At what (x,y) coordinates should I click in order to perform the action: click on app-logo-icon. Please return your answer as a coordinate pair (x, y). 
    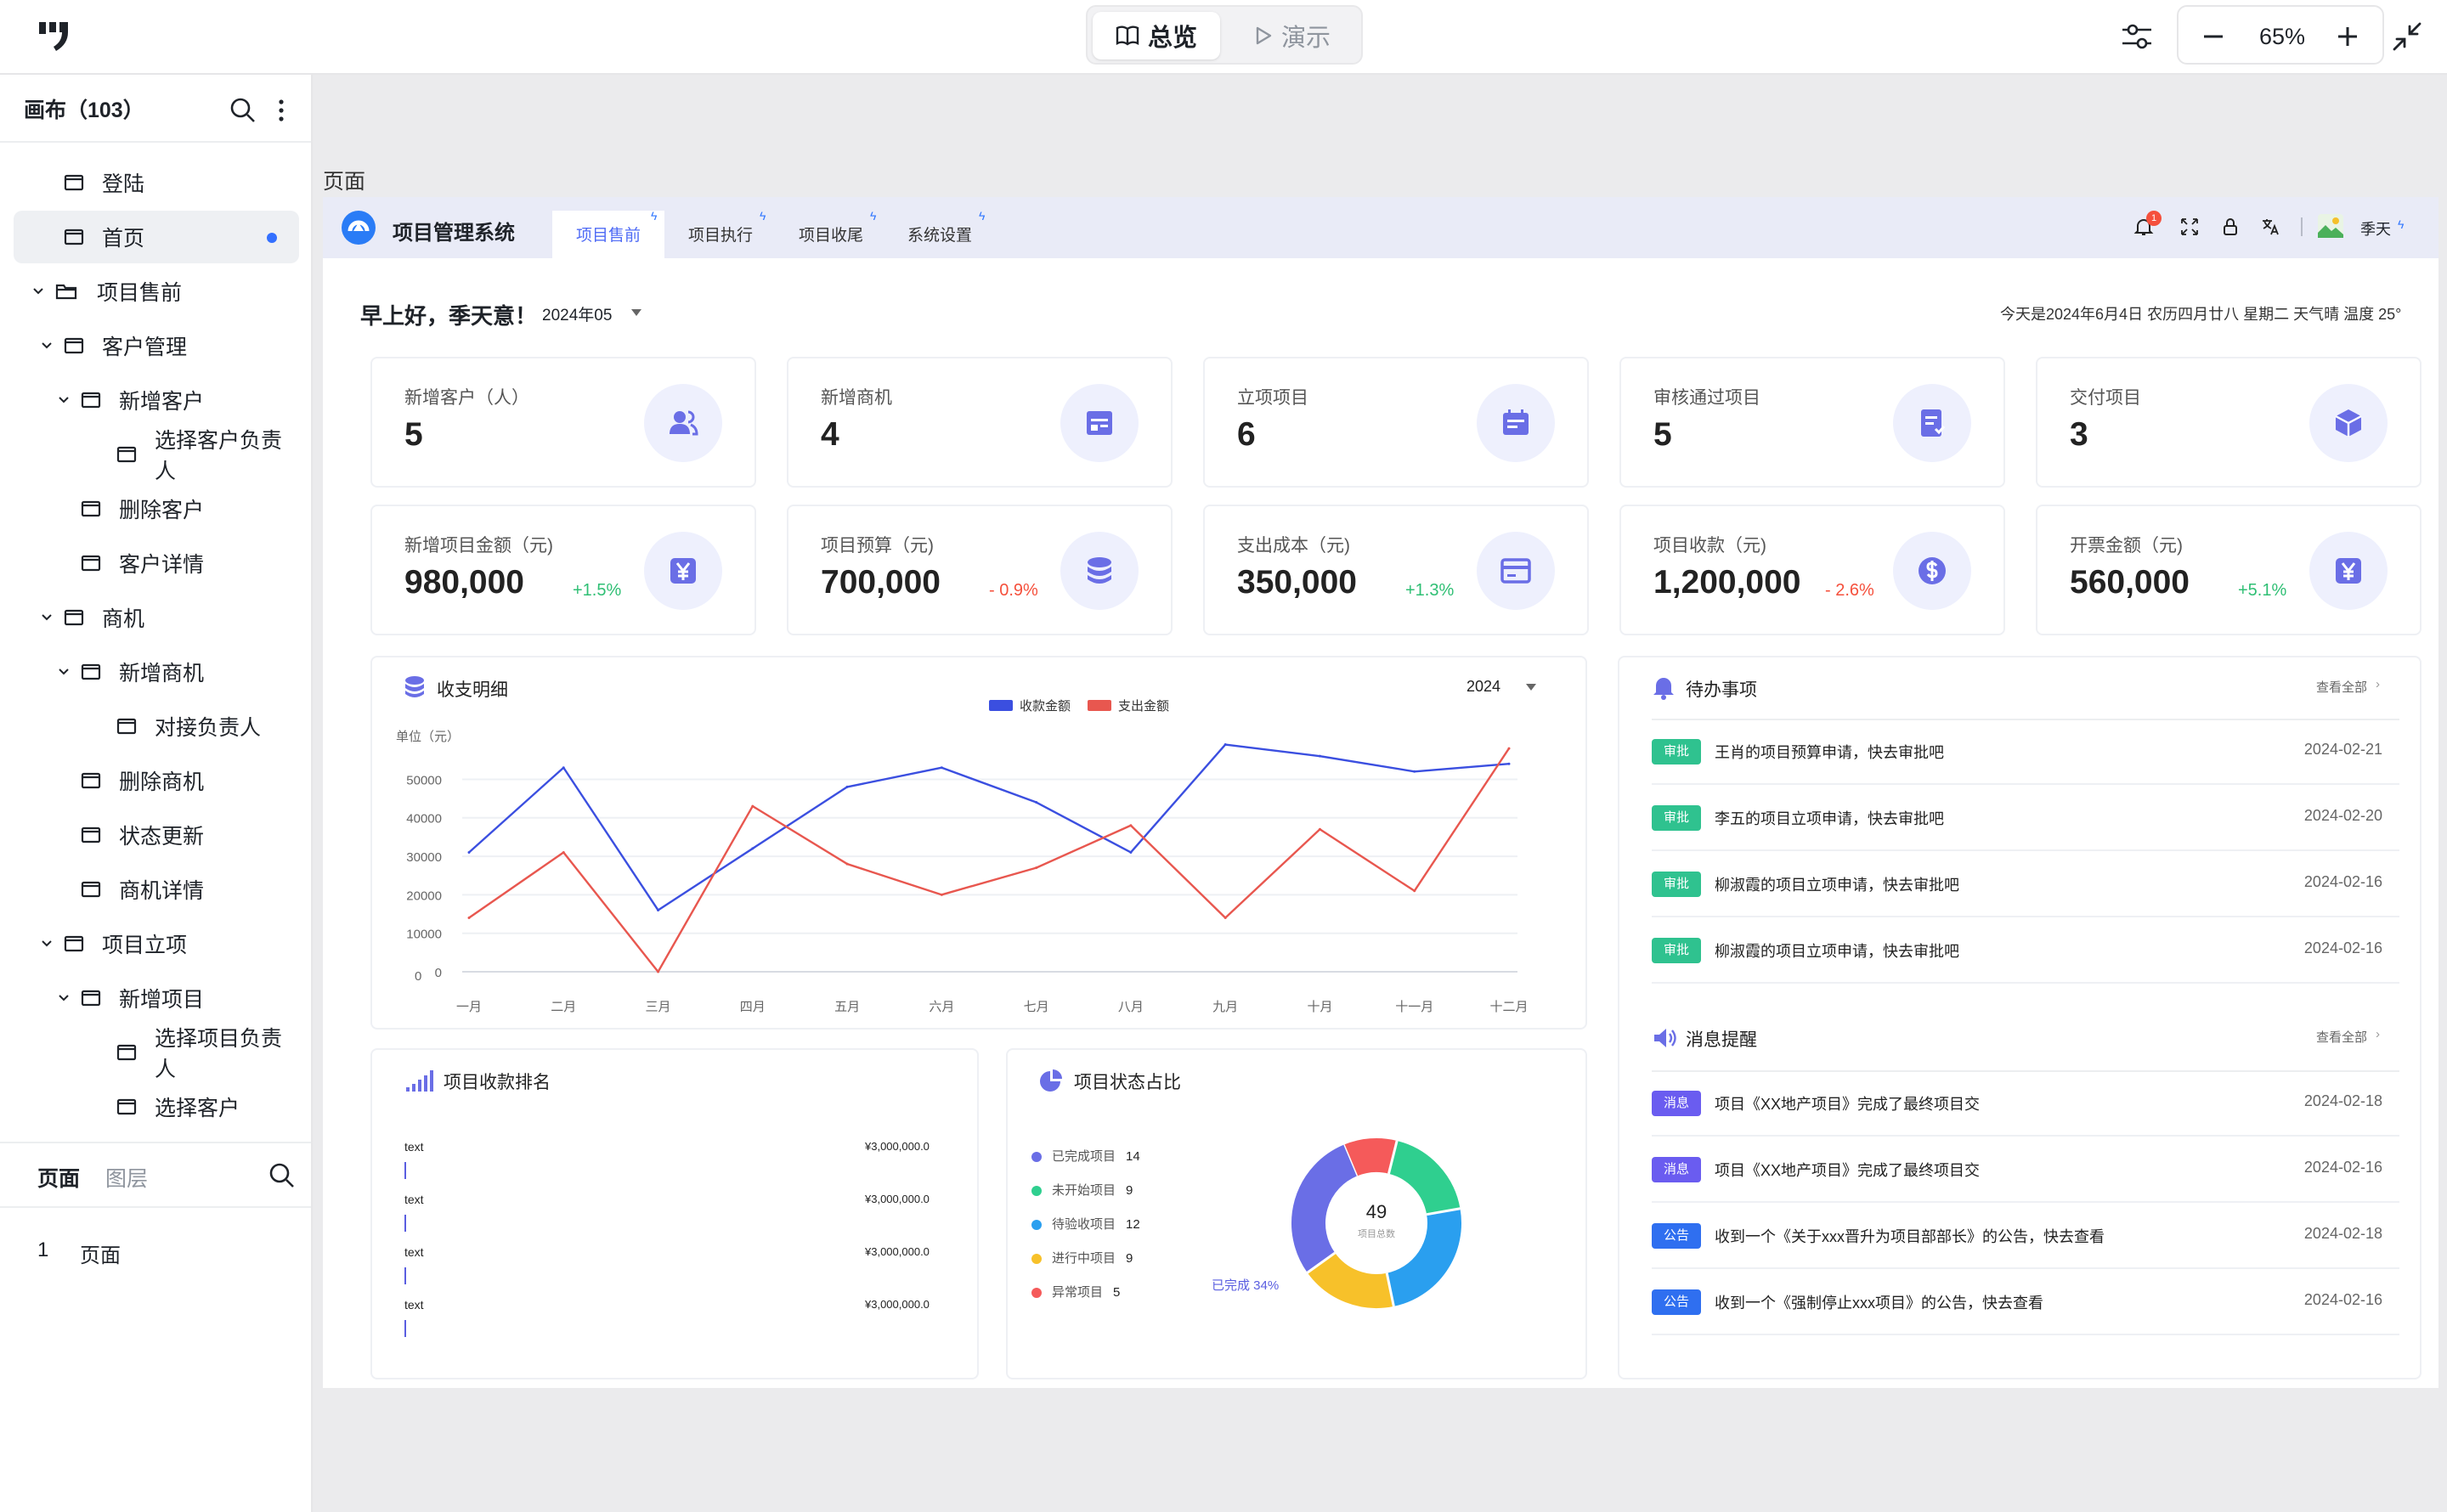
    Looking at the image, I should click on (56, 37).